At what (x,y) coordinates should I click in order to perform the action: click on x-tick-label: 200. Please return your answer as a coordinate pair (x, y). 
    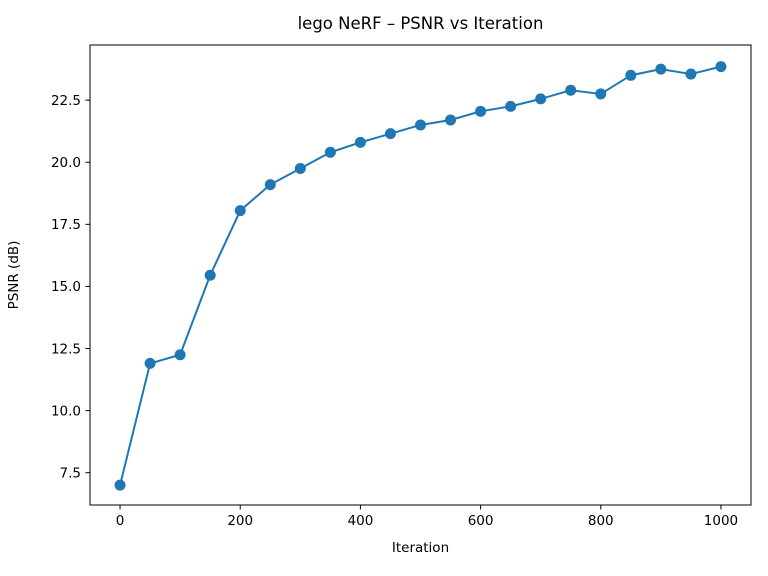
    Looking at the image, I should click on (240, 521).